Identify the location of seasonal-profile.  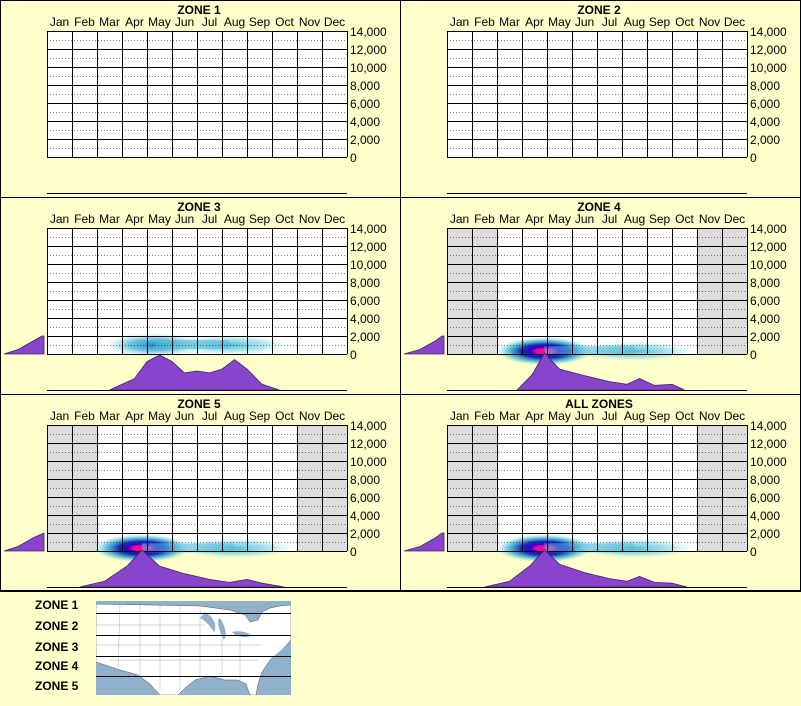
(600, 371).